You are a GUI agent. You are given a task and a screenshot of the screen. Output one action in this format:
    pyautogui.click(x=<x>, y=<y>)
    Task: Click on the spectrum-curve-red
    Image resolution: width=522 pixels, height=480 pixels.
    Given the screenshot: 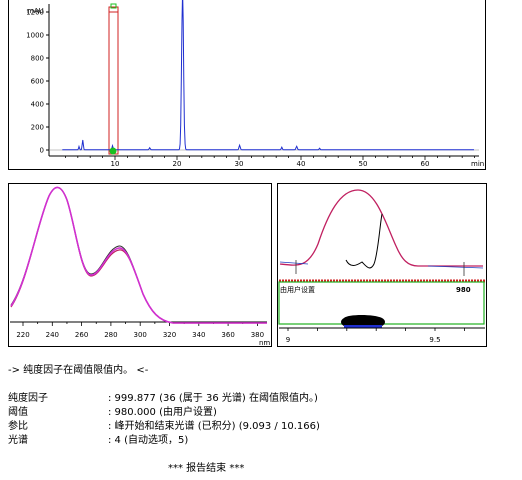 What is the action you would take?
    pyautogui.click(x=138, y=255)
    